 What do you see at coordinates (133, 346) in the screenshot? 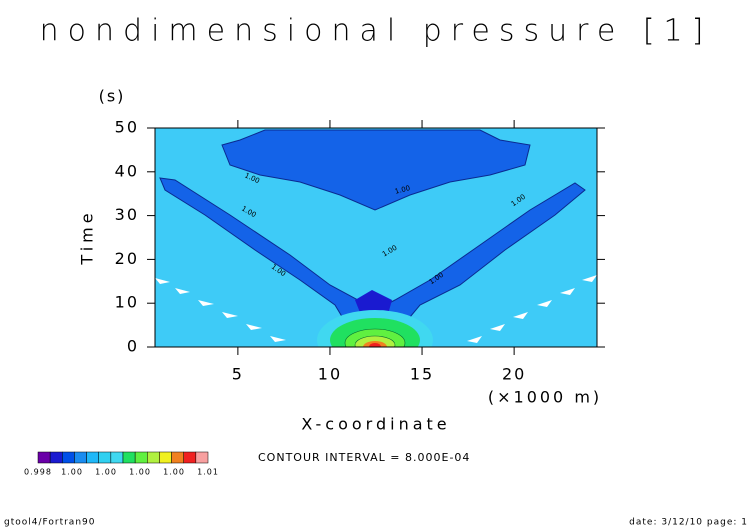
I see `y-tick-label: 0` at bounding box center [133, 346].